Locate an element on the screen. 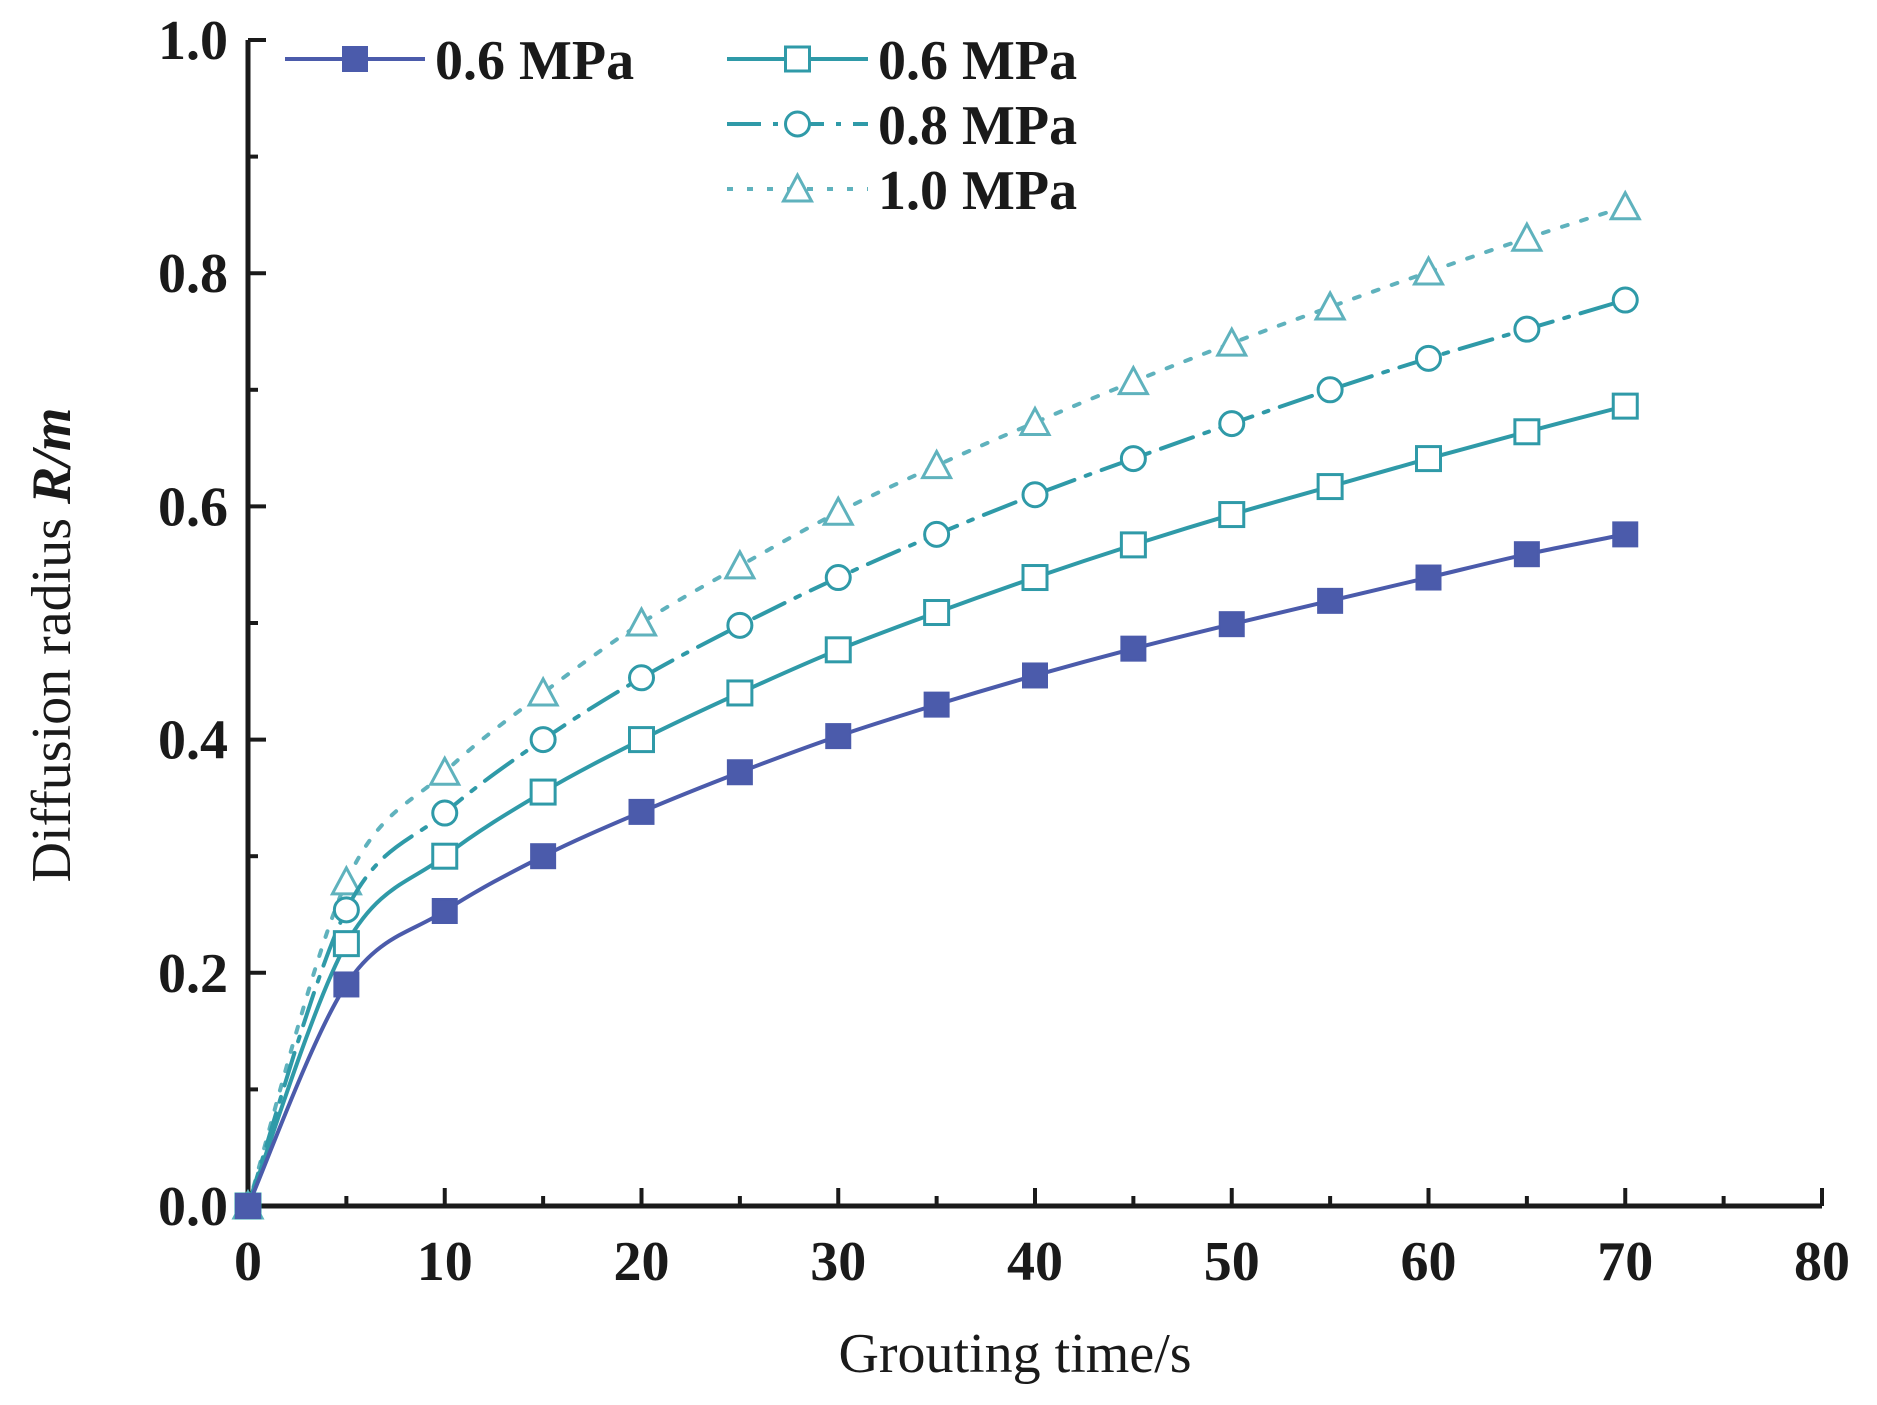  y-axis-title-prefix: Diffusion radius is located at coordinates (52, 693).